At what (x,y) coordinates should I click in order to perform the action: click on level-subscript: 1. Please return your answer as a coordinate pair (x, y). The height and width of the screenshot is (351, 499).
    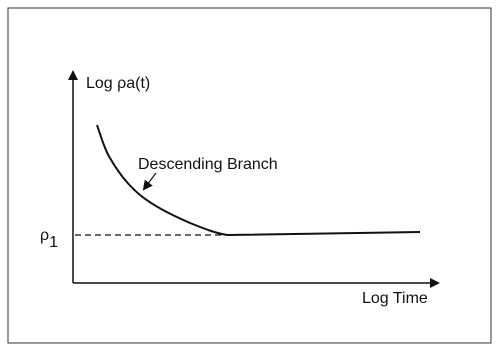
    Looking at the image, I should click on (53, 242).